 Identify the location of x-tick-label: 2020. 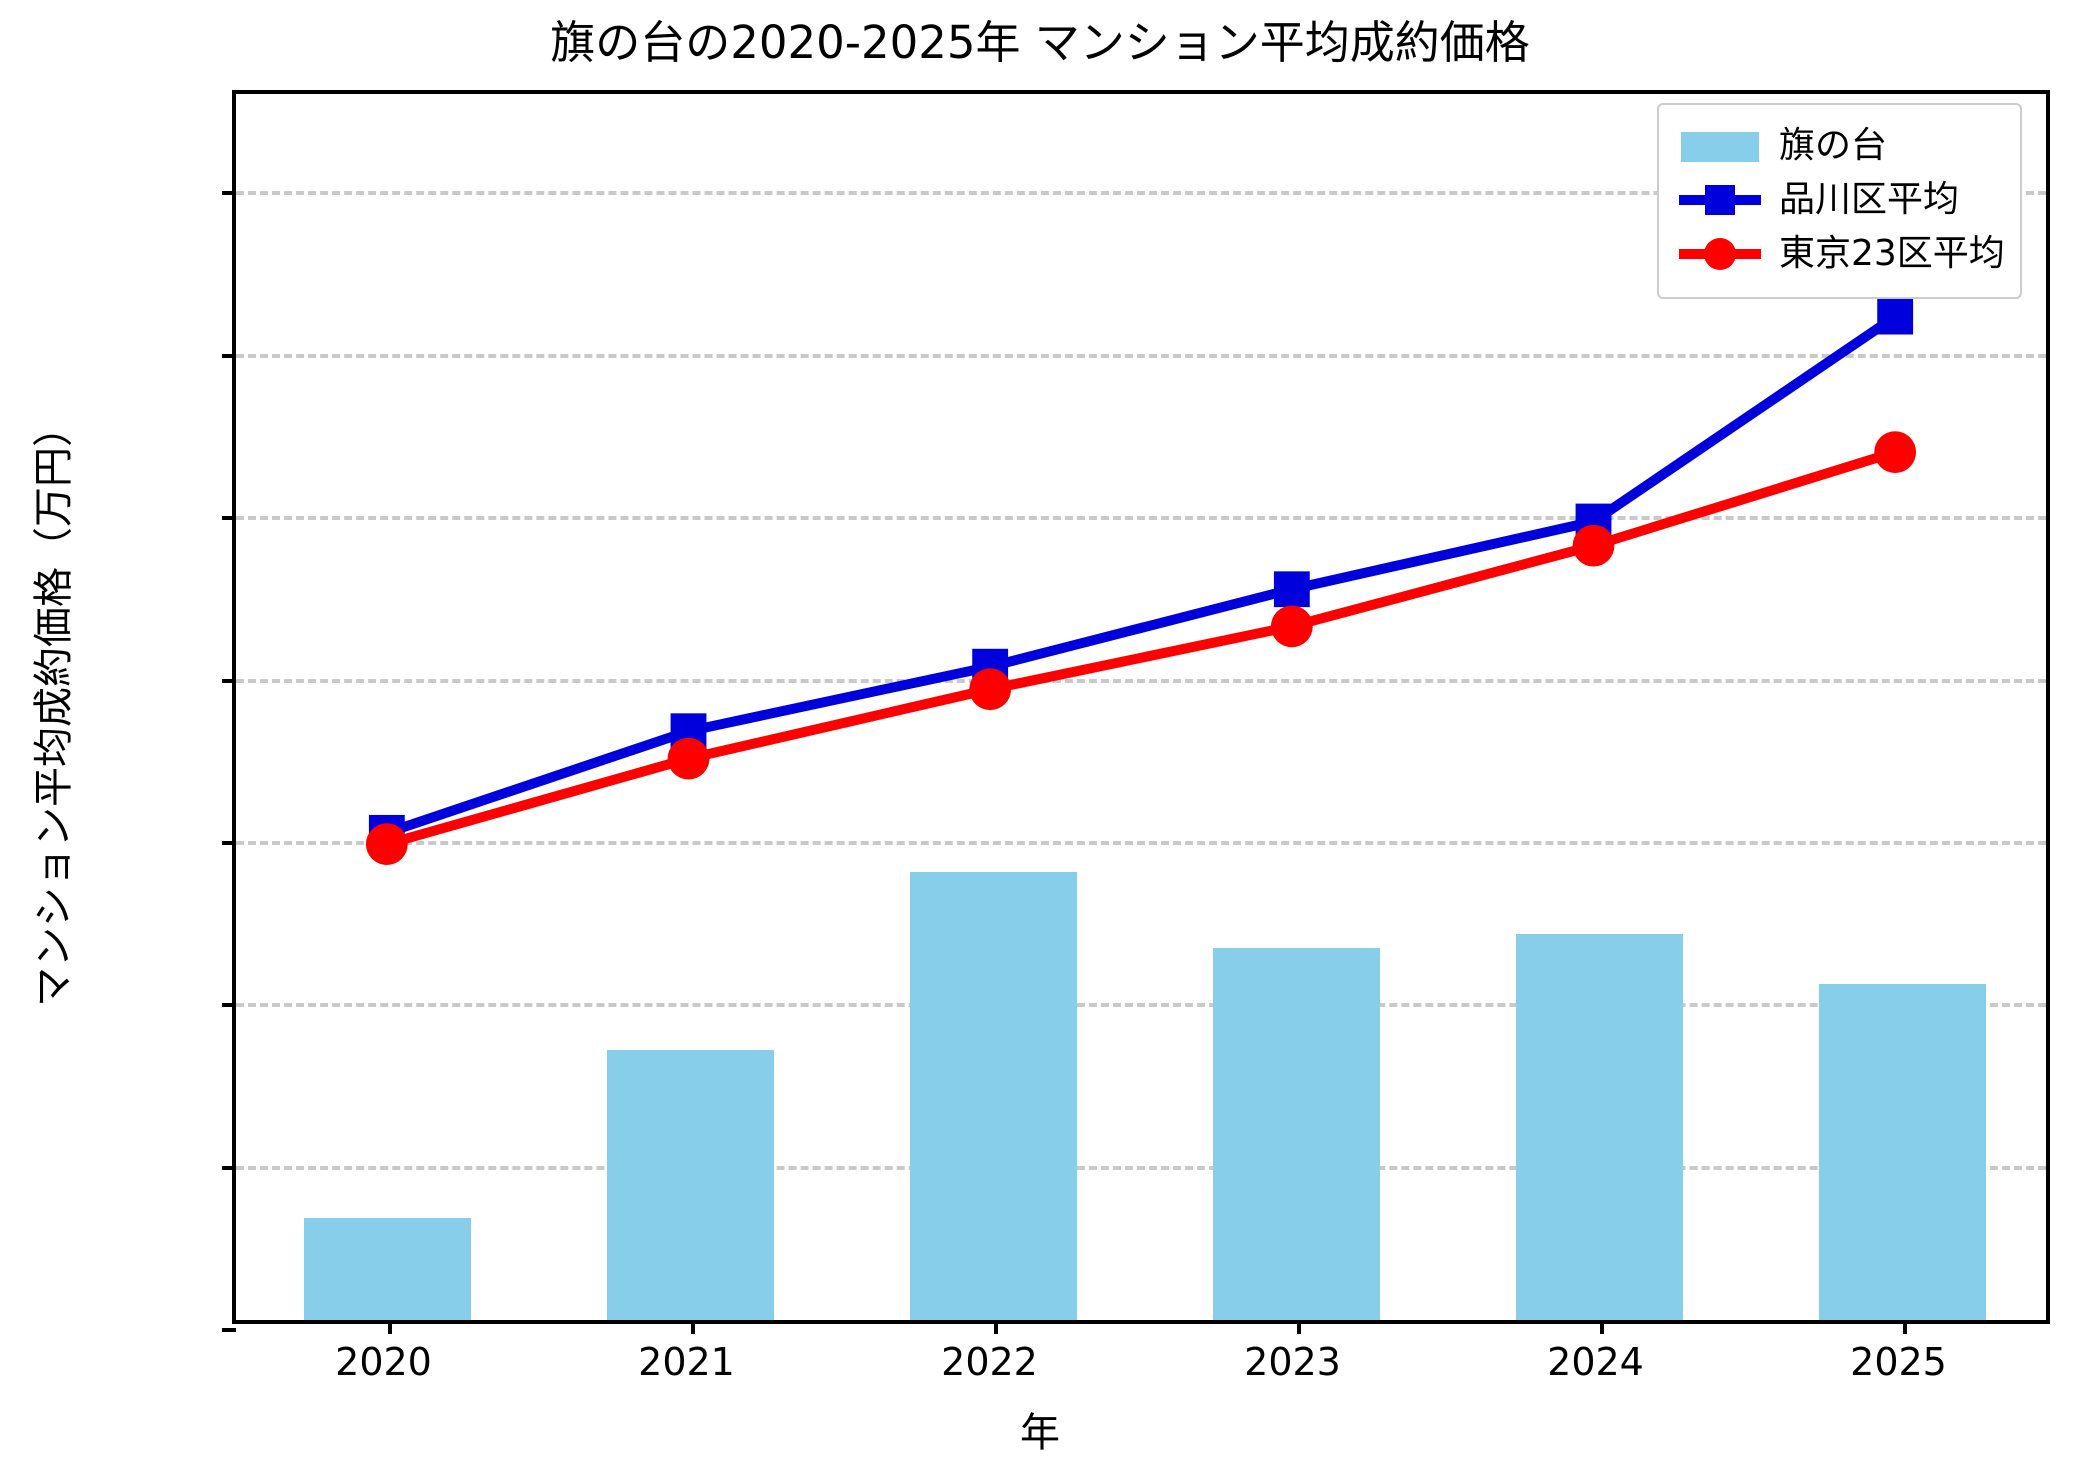
(383, 1362).